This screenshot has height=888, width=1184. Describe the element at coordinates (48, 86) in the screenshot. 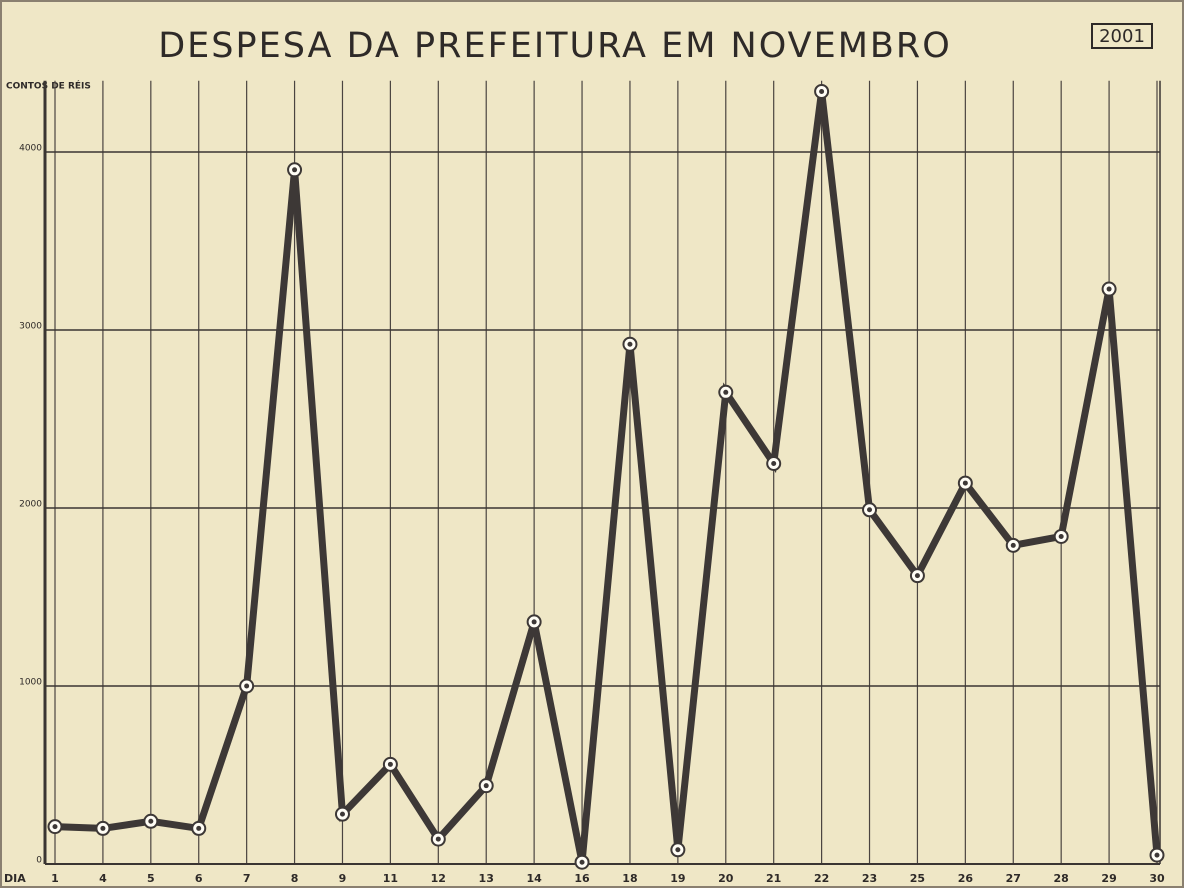

I see `y-axis-label: CONTOS DE RÉIS` at that location.